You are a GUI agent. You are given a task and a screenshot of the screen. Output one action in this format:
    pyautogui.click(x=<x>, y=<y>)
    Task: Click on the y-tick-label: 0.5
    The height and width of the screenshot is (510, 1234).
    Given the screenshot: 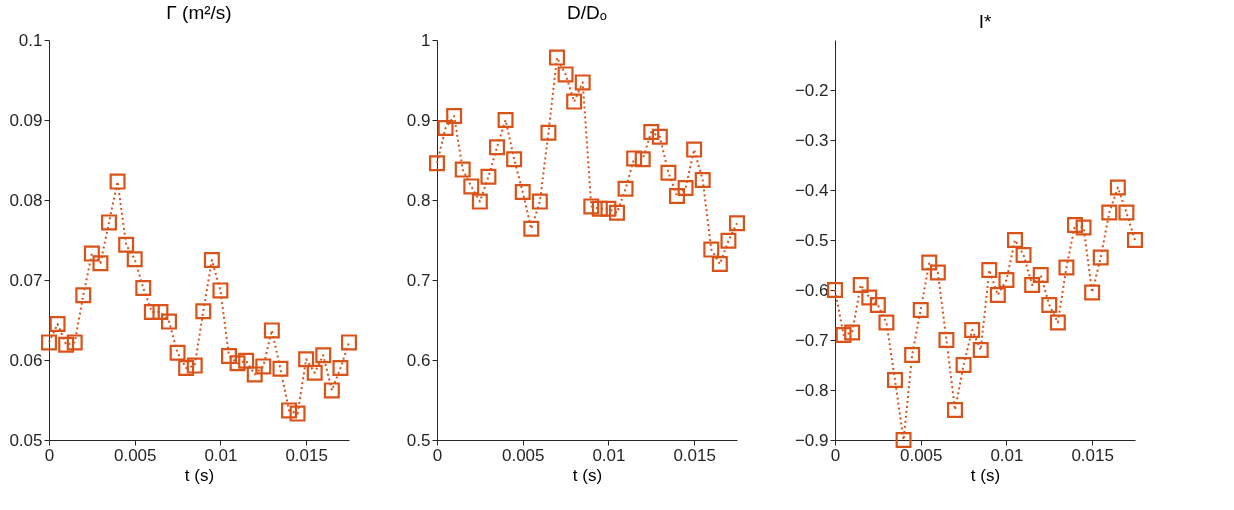 What is the action you would take?
    pyautogui.click(x=418, y=440)
    